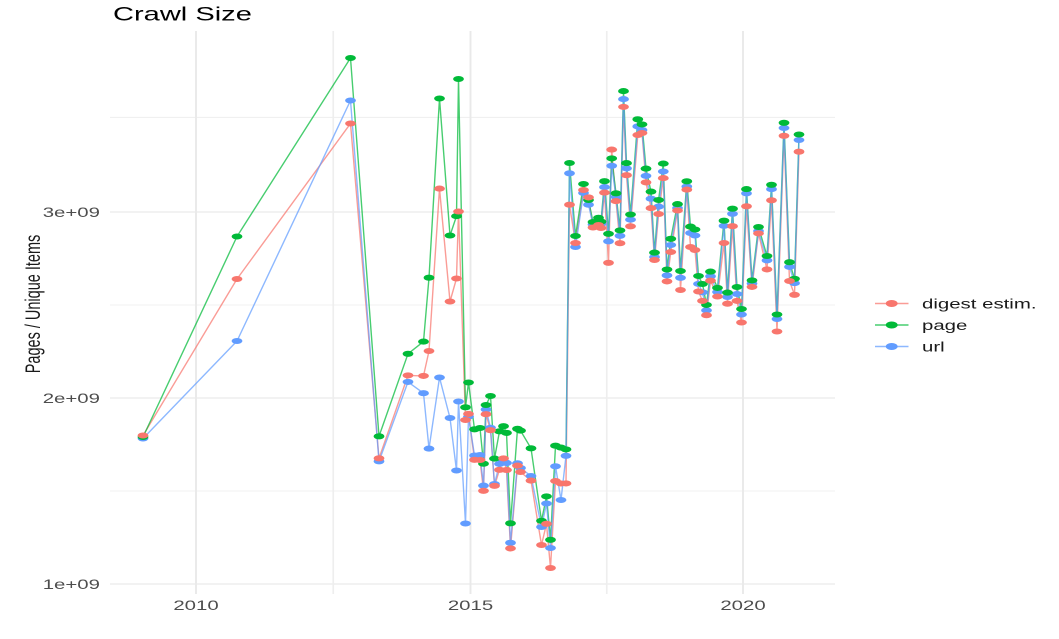 The image size is (1059, 639). Describe the element at coordinates (470, 605) in the screenshot. I see `svg-text: 2015` at that location.